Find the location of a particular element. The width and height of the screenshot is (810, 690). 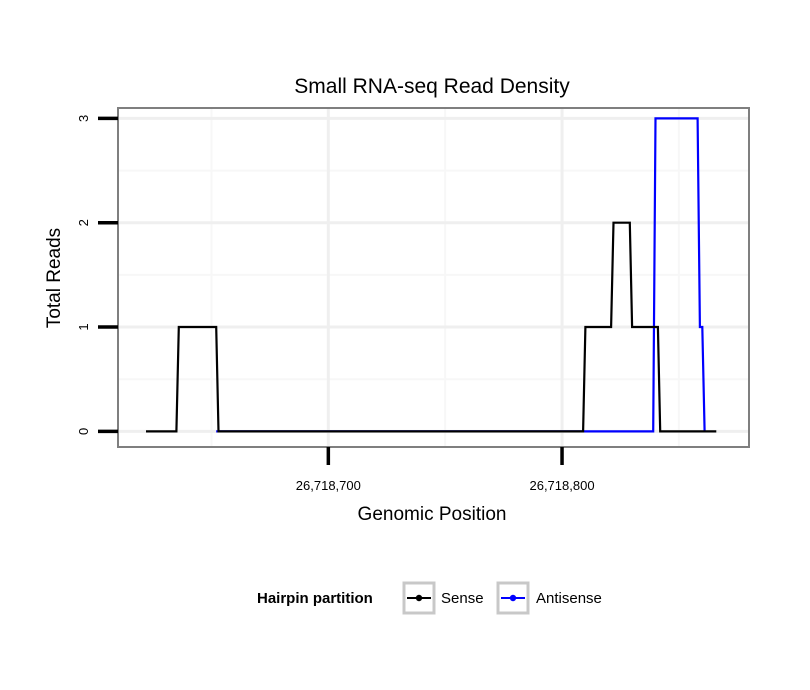

legend-key-antisense-point is located at coordinates (513, 598).